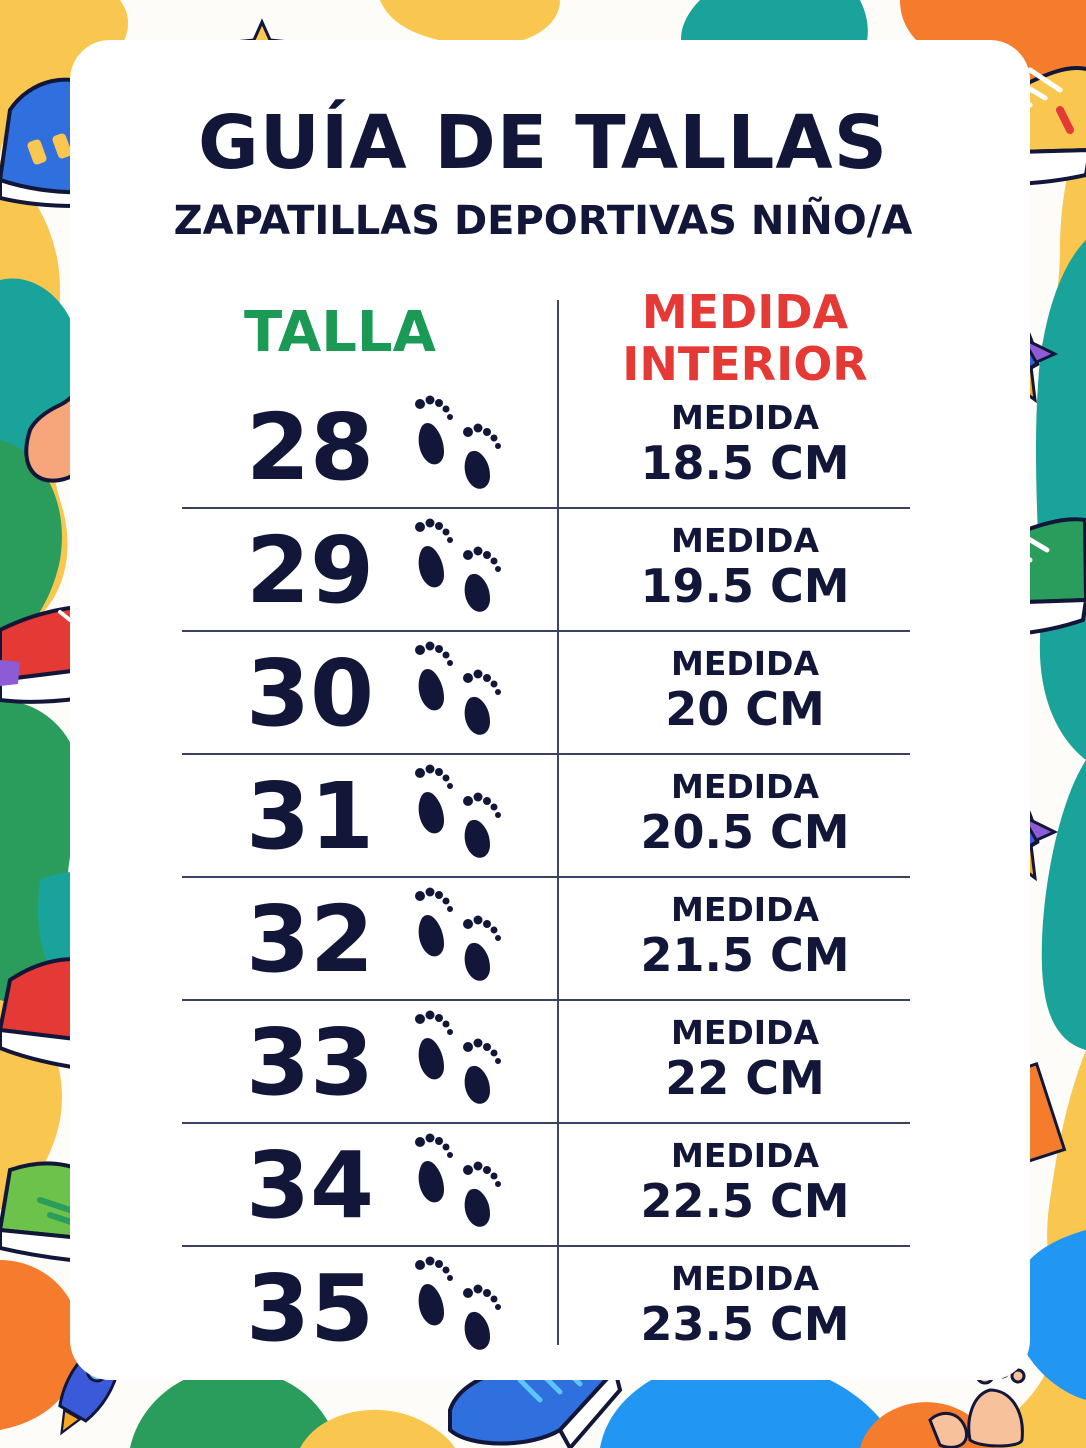 This screenshot has width=1086, height=1448. I want to click on size-value: 31, so click(310, 816).